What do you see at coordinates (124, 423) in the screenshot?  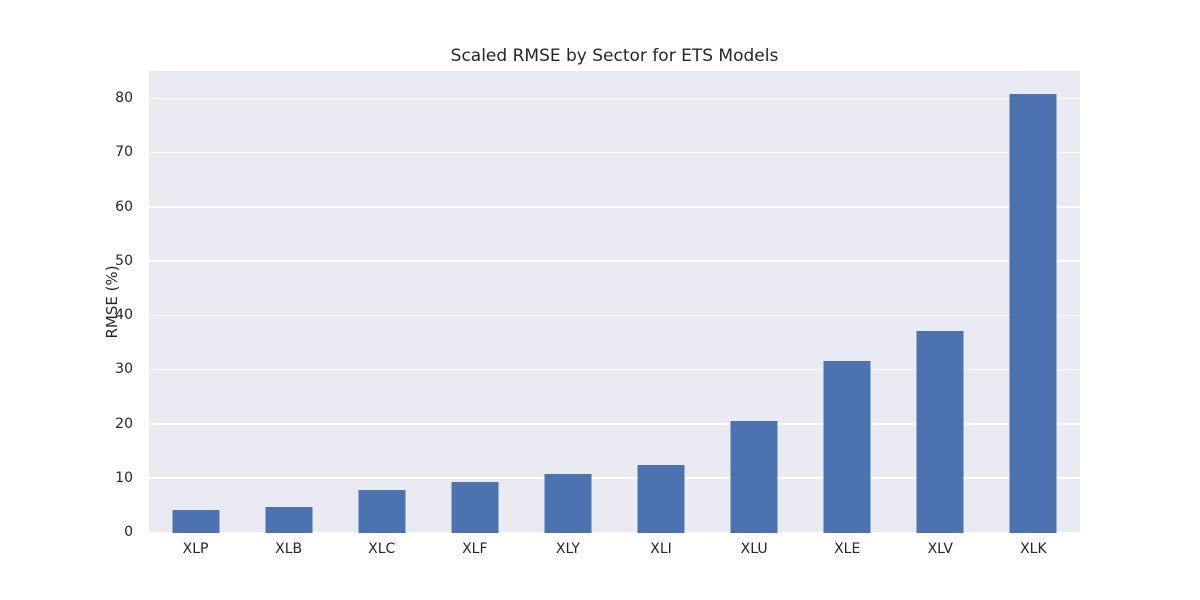 I see `y-tick-label-20: 20` at bounding box center [124, 423].